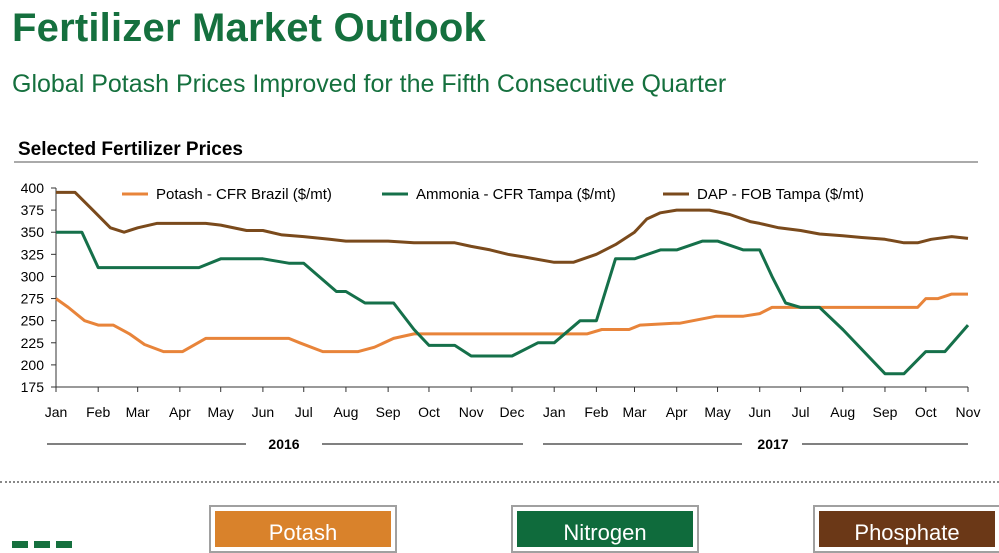 The height and width of the screenshot is (553, 999). I want to click on nitrogen-category-box: Nitrogen, so click(605, 529).